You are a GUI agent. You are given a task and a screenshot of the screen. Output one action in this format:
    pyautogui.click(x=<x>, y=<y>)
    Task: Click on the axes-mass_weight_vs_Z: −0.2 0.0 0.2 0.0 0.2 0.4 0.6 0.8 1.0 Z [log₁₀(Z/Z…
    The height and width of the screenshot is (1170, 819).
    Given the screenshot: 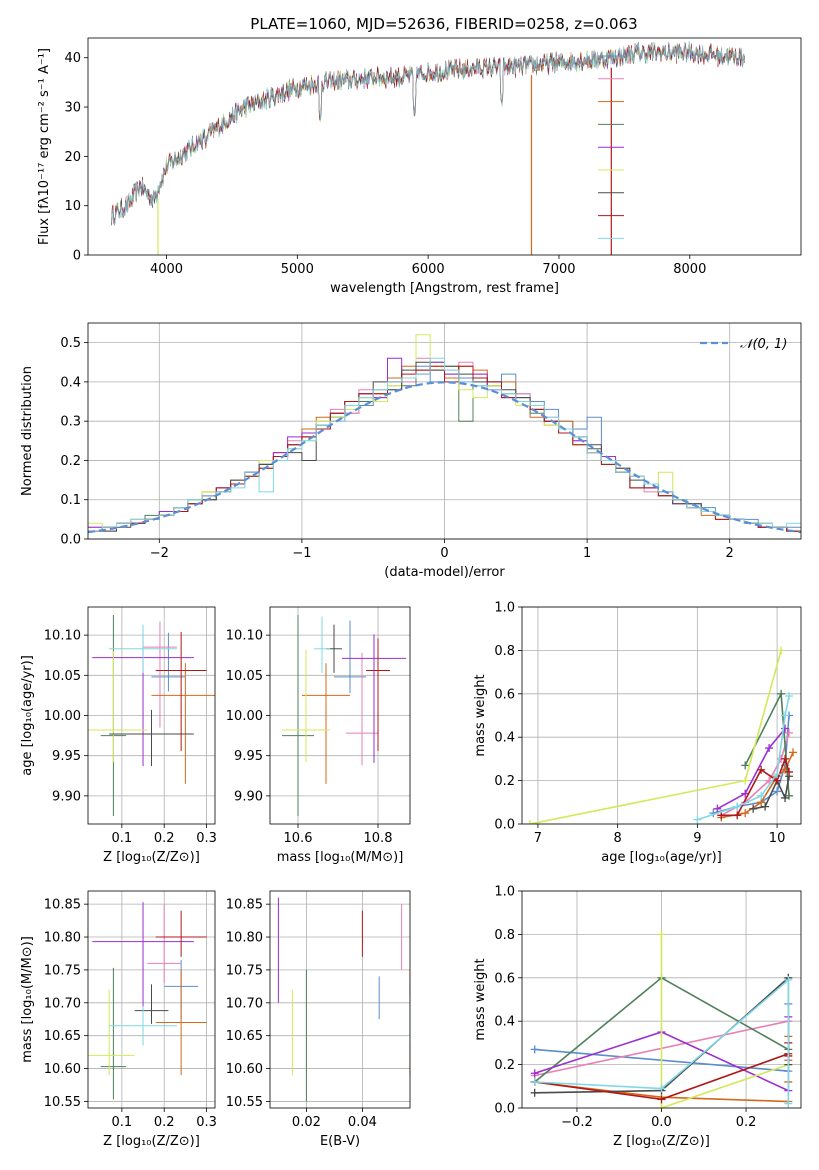 What is the action you would take?
    pyautogui.click(x=637, y=1017)
    